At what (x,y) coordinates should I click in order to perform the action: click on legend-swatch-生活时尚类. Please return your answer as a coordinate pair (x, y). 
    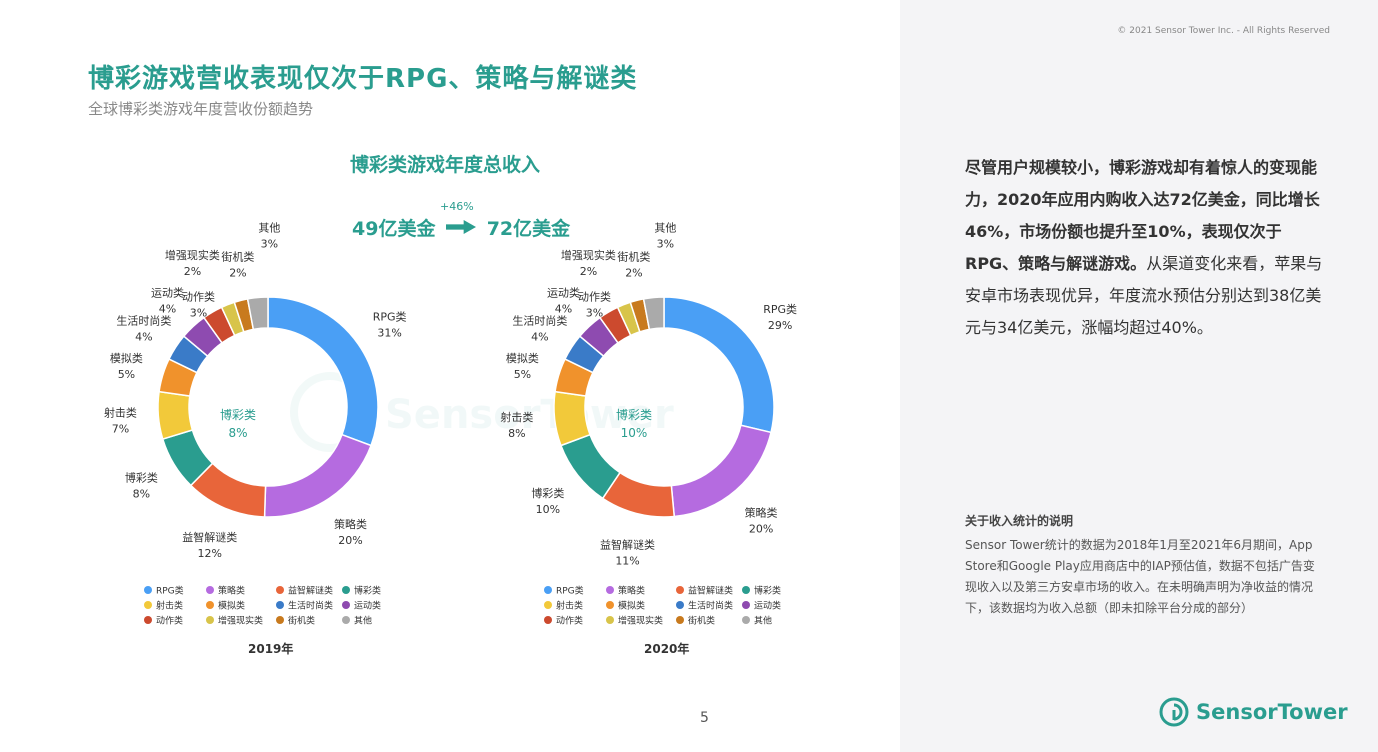
    Looking at the image, I should click on (680, 605).